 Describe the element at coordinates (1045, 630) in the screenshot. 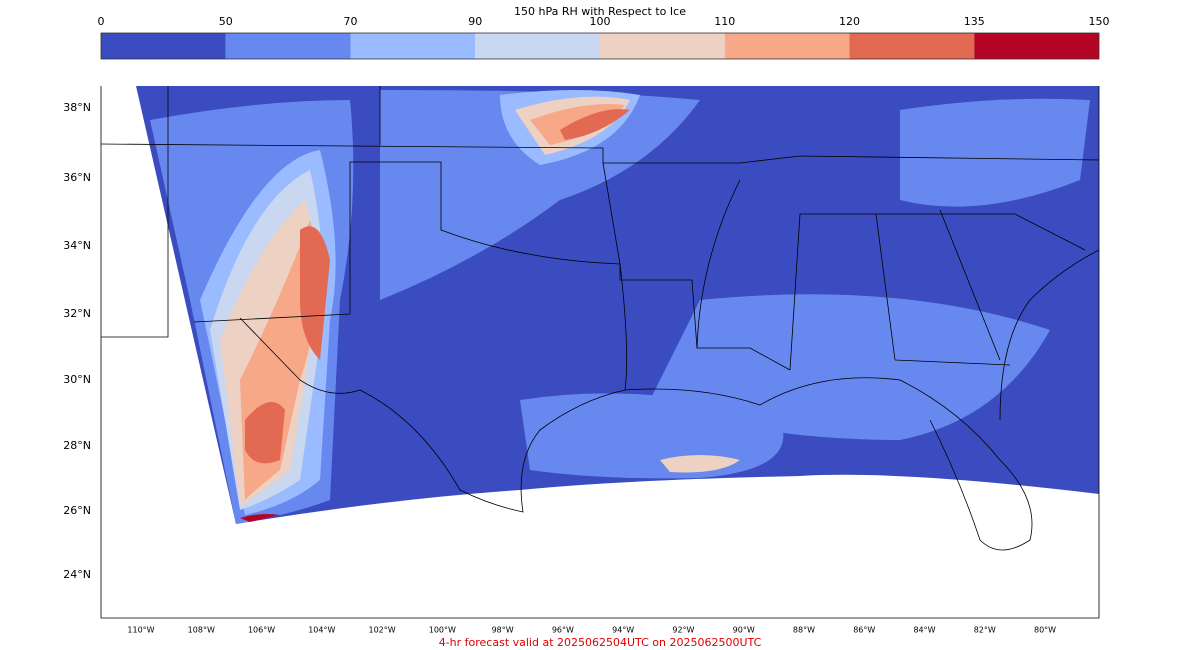

I see `lon-label: 80°W` at that location.